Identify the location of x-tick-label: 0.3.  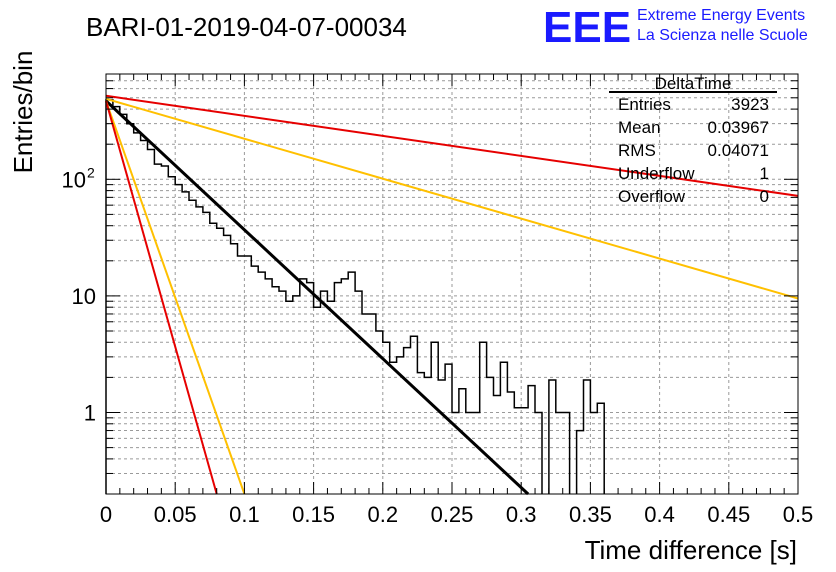
(521, 514).